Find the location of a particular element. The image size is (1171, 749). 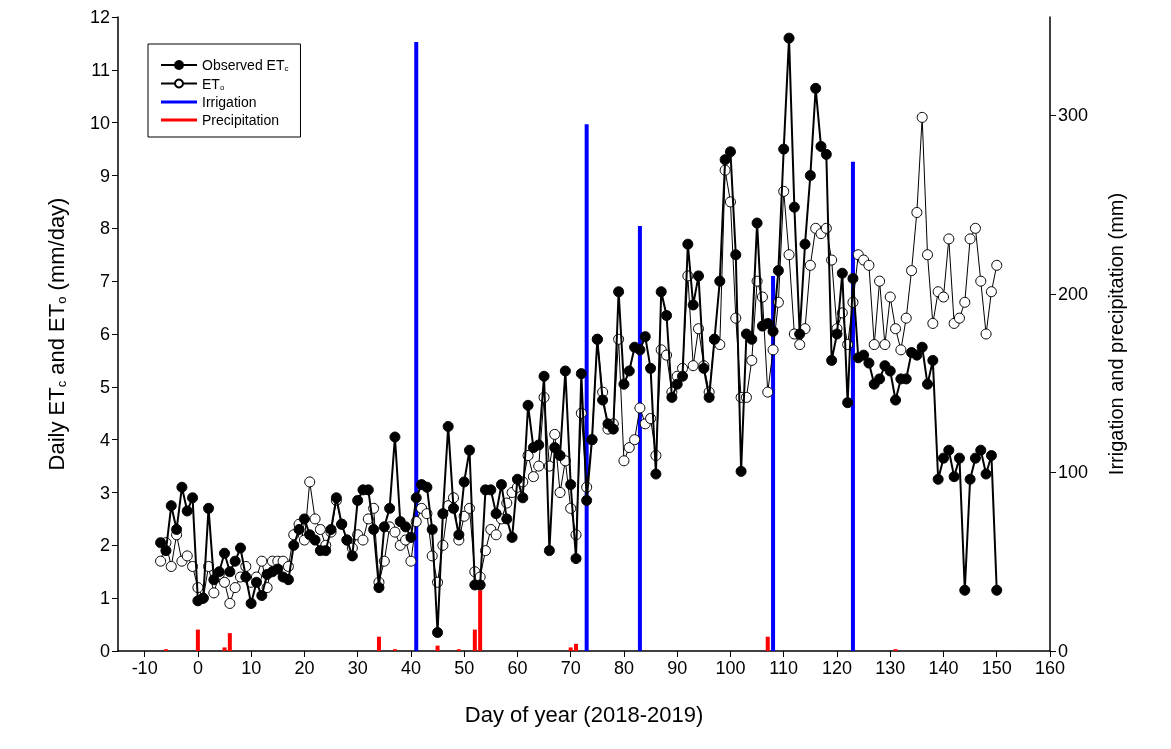

x-tick-label: -10 is located at coordinates (144, 668).